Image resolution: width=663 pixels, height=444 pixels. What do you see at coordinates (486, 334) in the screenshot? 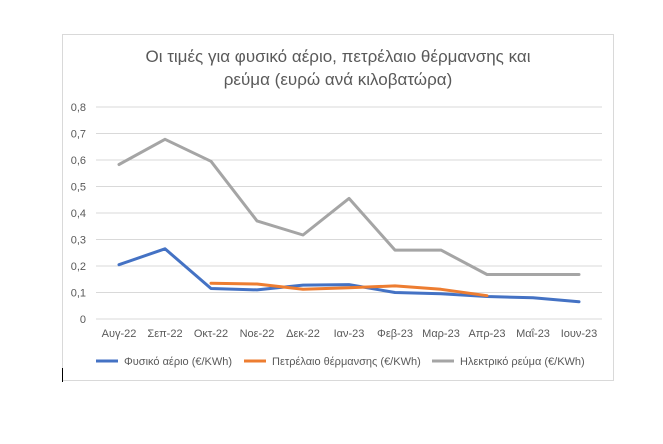
I see `x-tick-label: Απρ-23` at bounding box center [486, 334].